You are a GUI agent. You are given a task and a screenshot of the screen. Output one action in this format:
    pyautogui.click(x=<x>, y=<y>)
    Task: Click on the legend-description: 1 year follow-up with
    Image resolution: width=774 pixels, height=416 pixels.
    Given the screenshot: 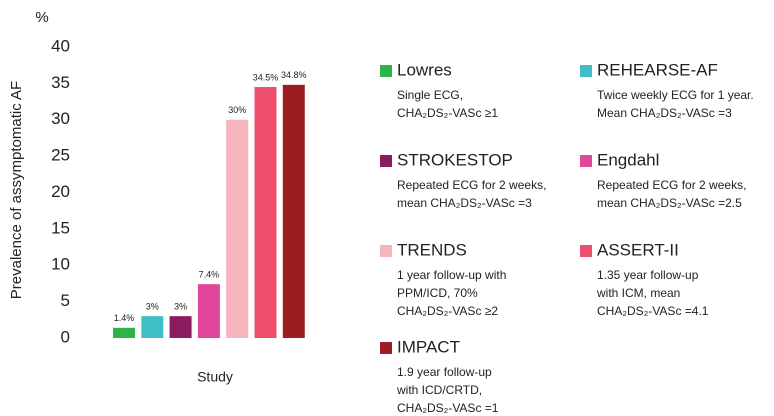 What is the action you would take?
    pyautogui.click(x=451, y=275)
    